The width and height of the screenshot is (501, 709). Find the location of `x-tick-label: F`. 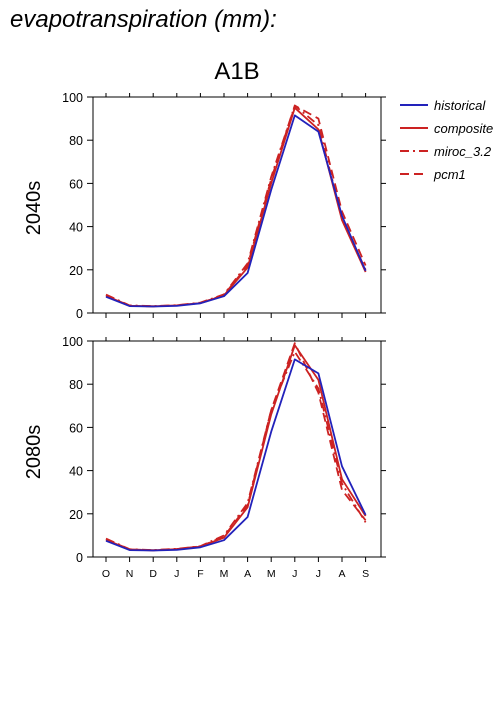

x-tick-label: F is located at coordinates (200, 574).